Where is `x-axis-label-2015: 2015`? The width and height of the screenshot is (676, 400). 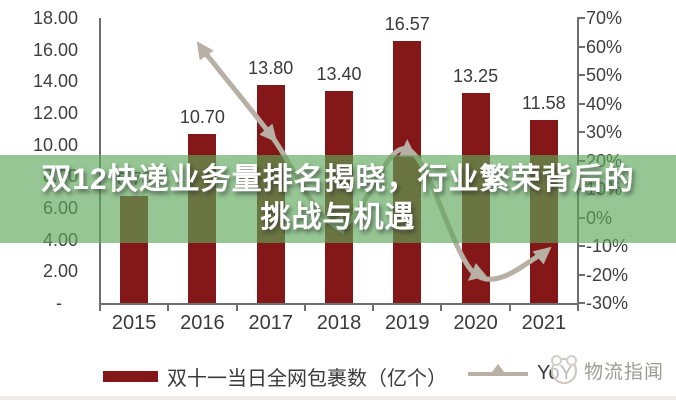
x-axis-label-2015: 2015 is located at coordinates (134, 323).